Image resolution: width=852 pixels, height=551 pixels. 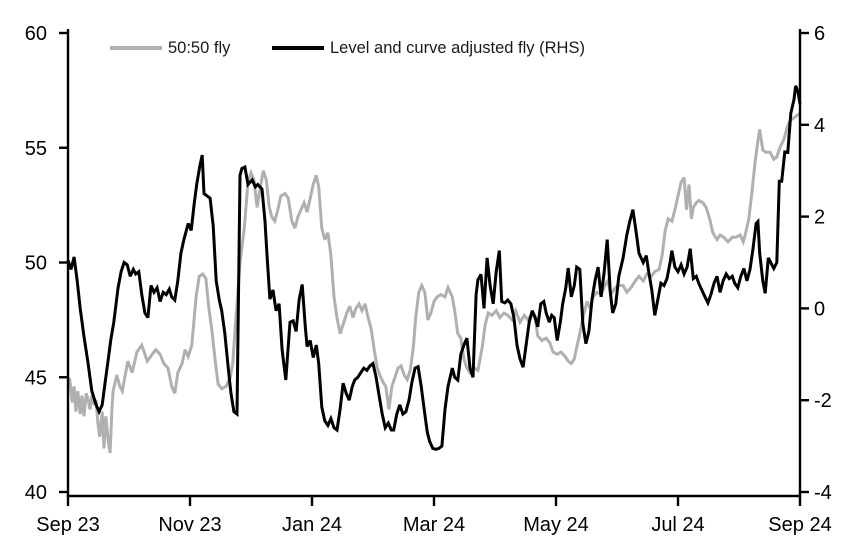 I want to click on left-y-tick-label: 40, so click(x=36, y=493).